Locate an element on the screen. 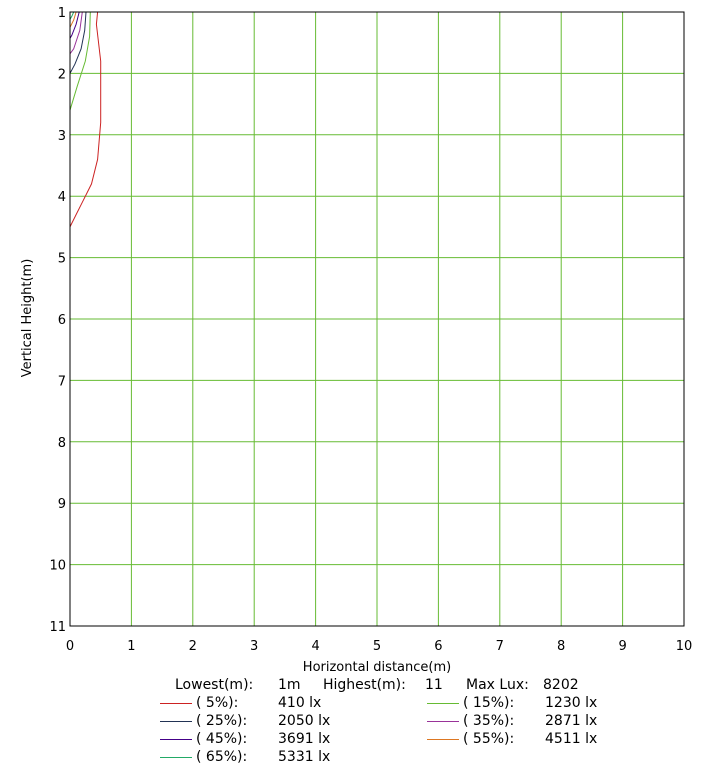 This screenshot has width=706, height=772. highest-value: 11 is located at coordinates (434, 685).